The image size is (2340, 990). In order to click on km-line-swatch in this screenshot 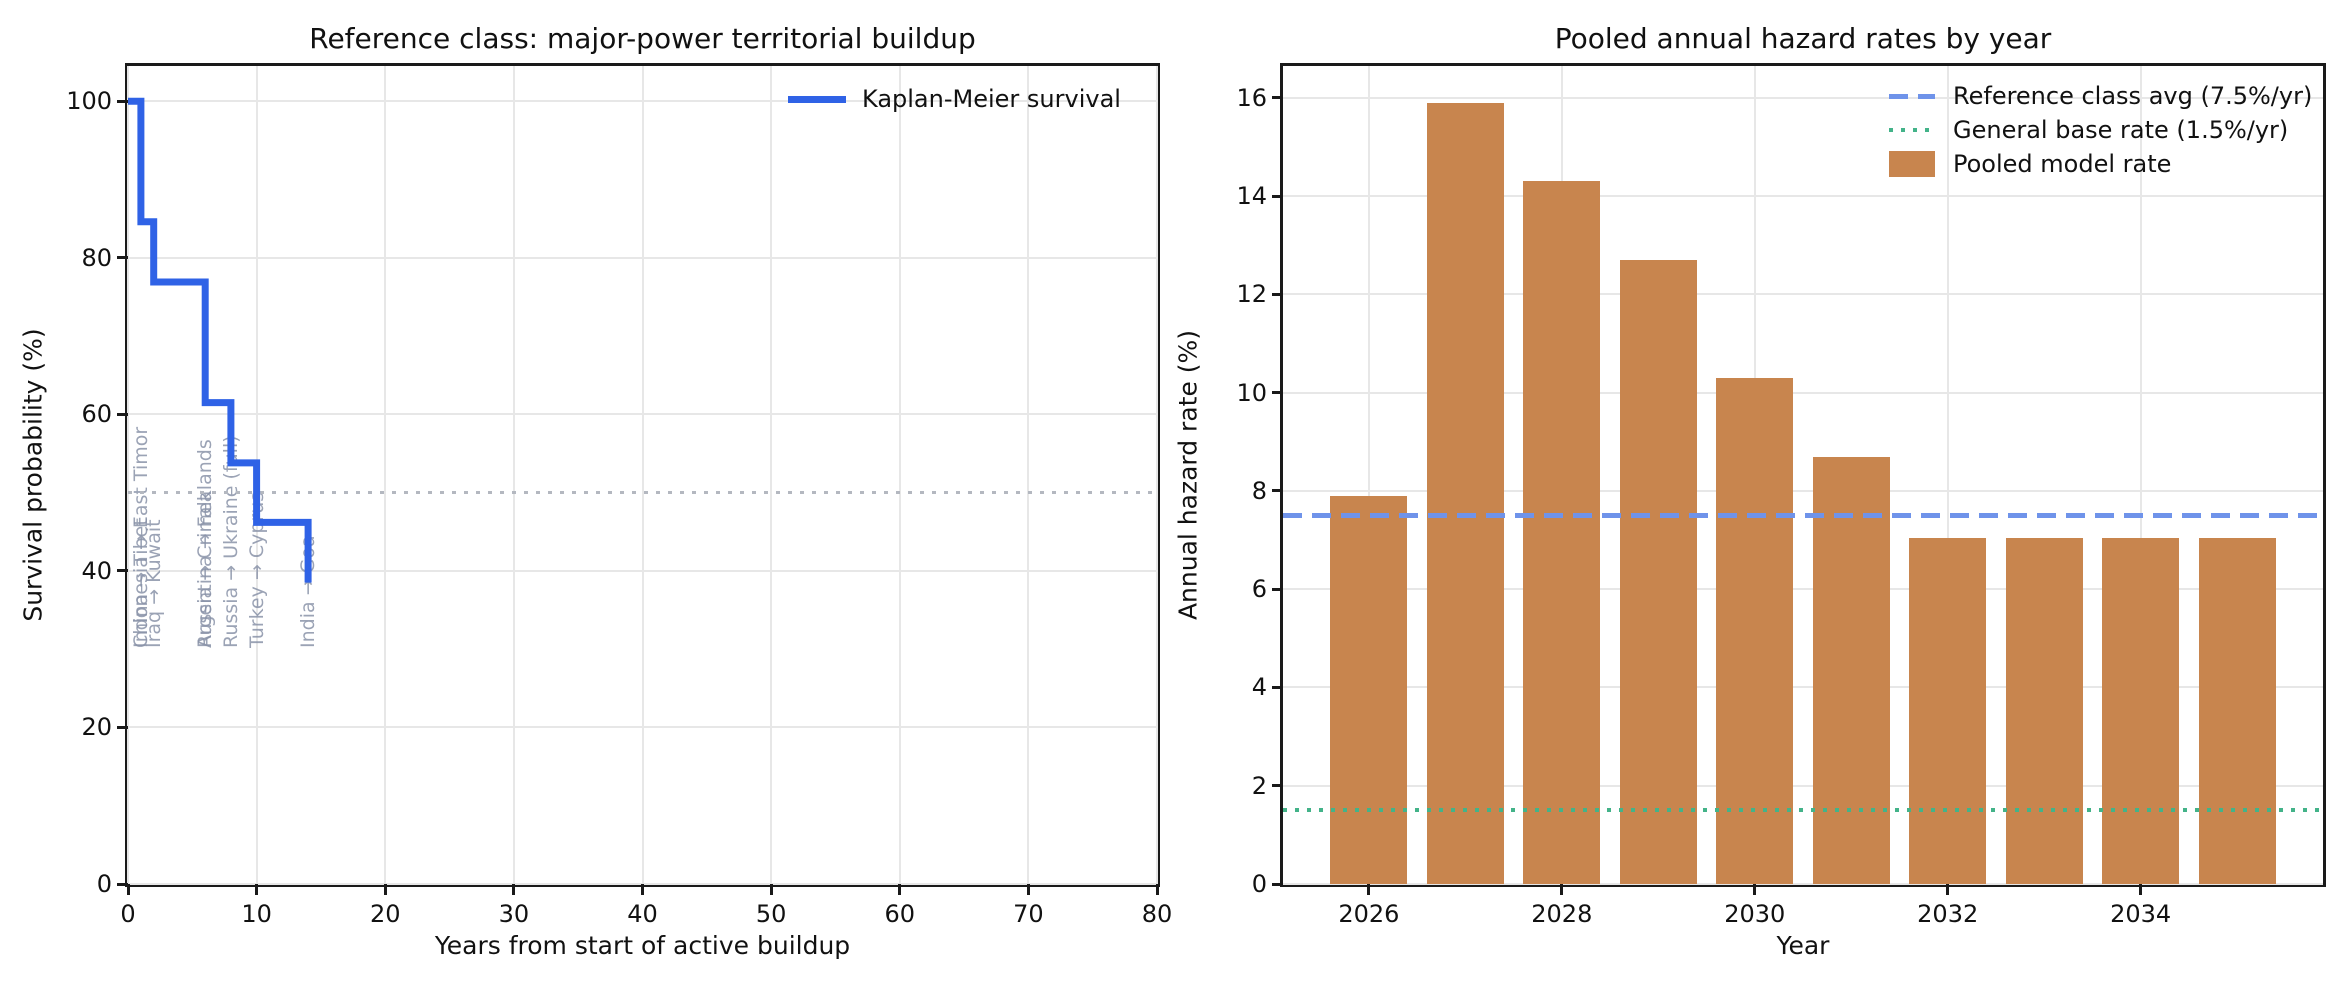, I will do `click(817, 99)`.